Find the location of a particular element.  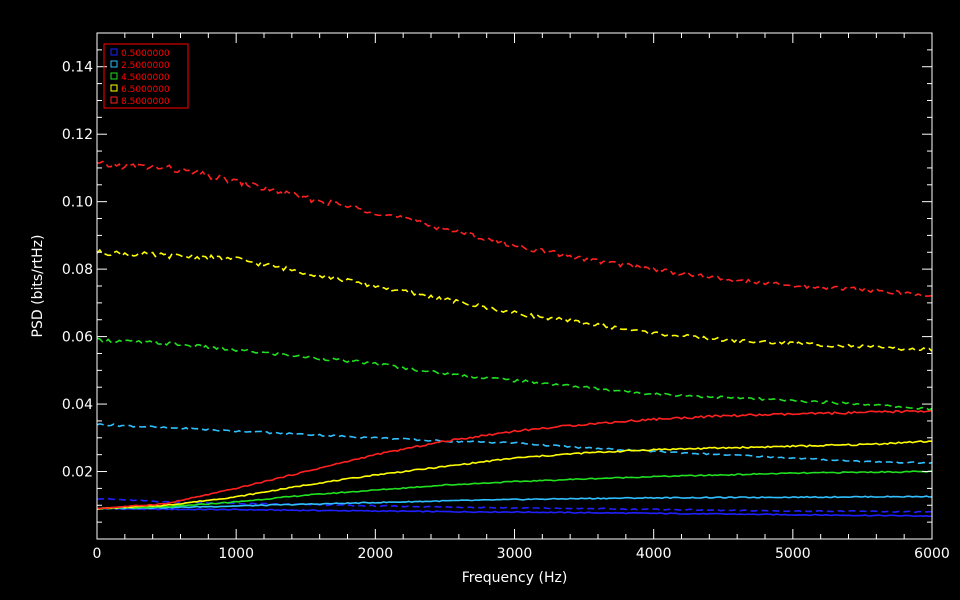

x-tick-label: 5000 is located at coordinates (793, 554).